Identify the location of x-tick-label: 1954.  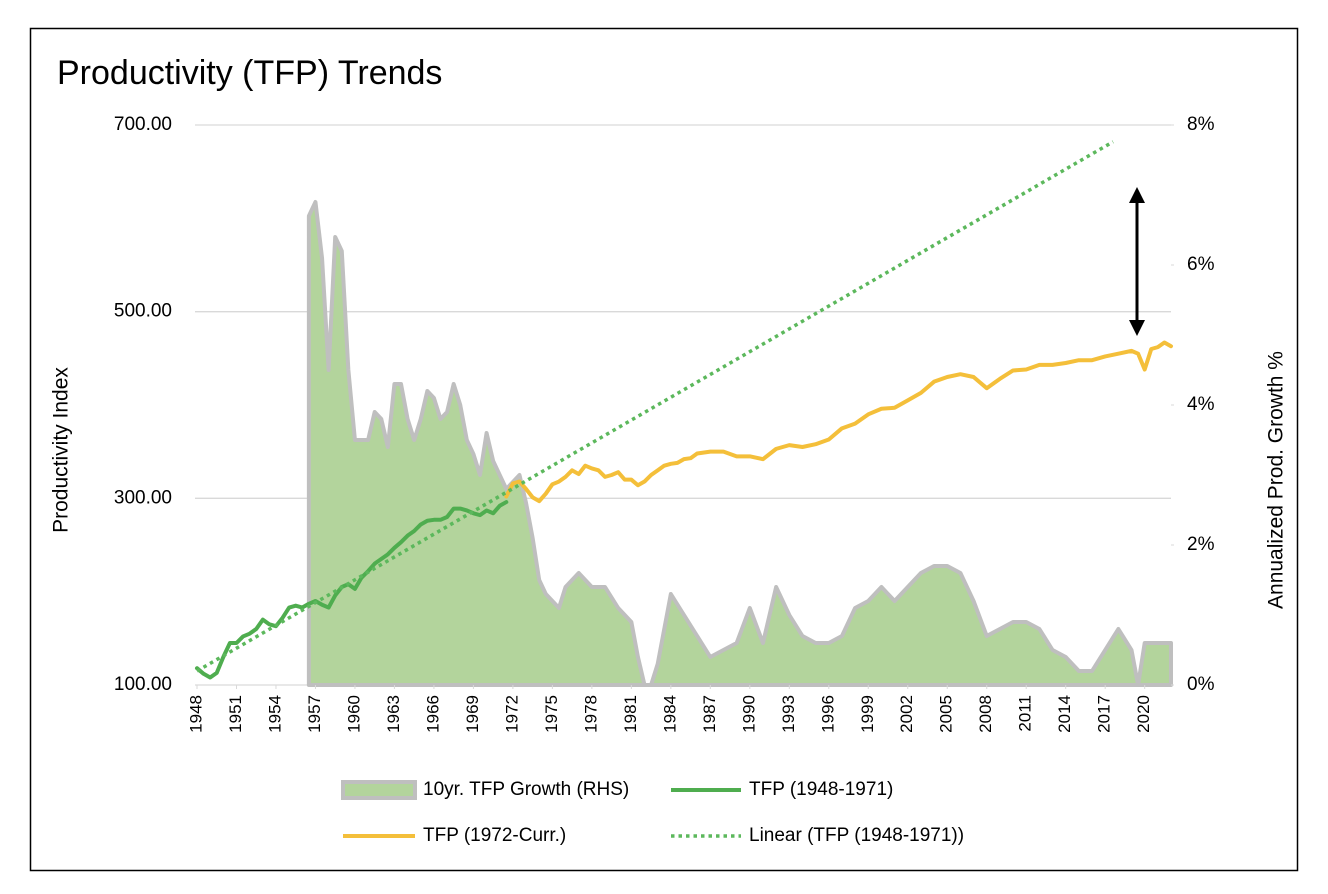
(274, 714).